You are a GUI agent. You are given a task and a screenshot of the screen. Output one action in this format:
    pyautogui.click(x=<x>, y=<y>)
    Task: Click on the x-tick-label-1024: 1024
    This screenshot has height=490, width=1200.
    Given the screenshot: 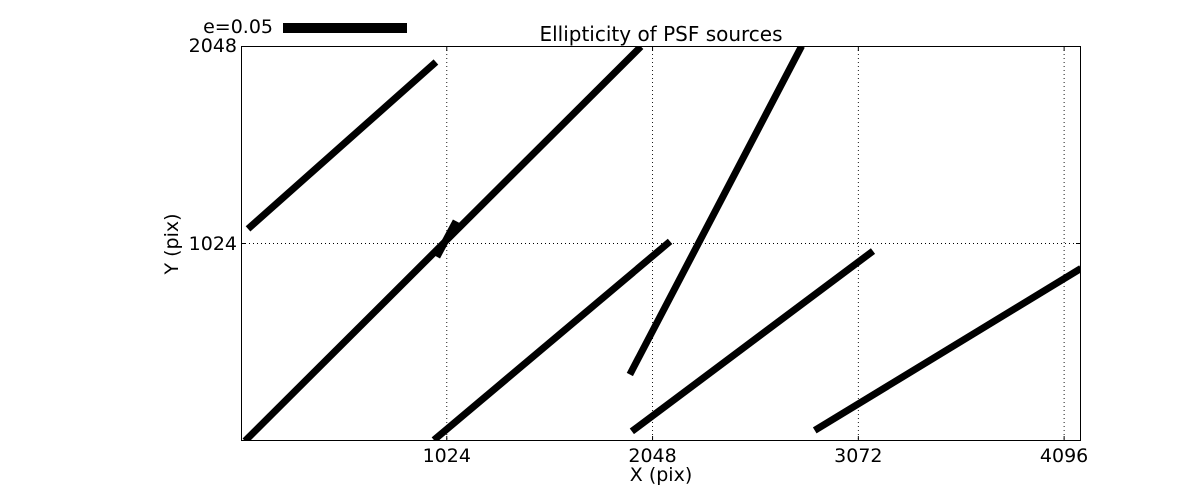 What is the action you would take?
    pyautogui.click(x=446, y=456)
    